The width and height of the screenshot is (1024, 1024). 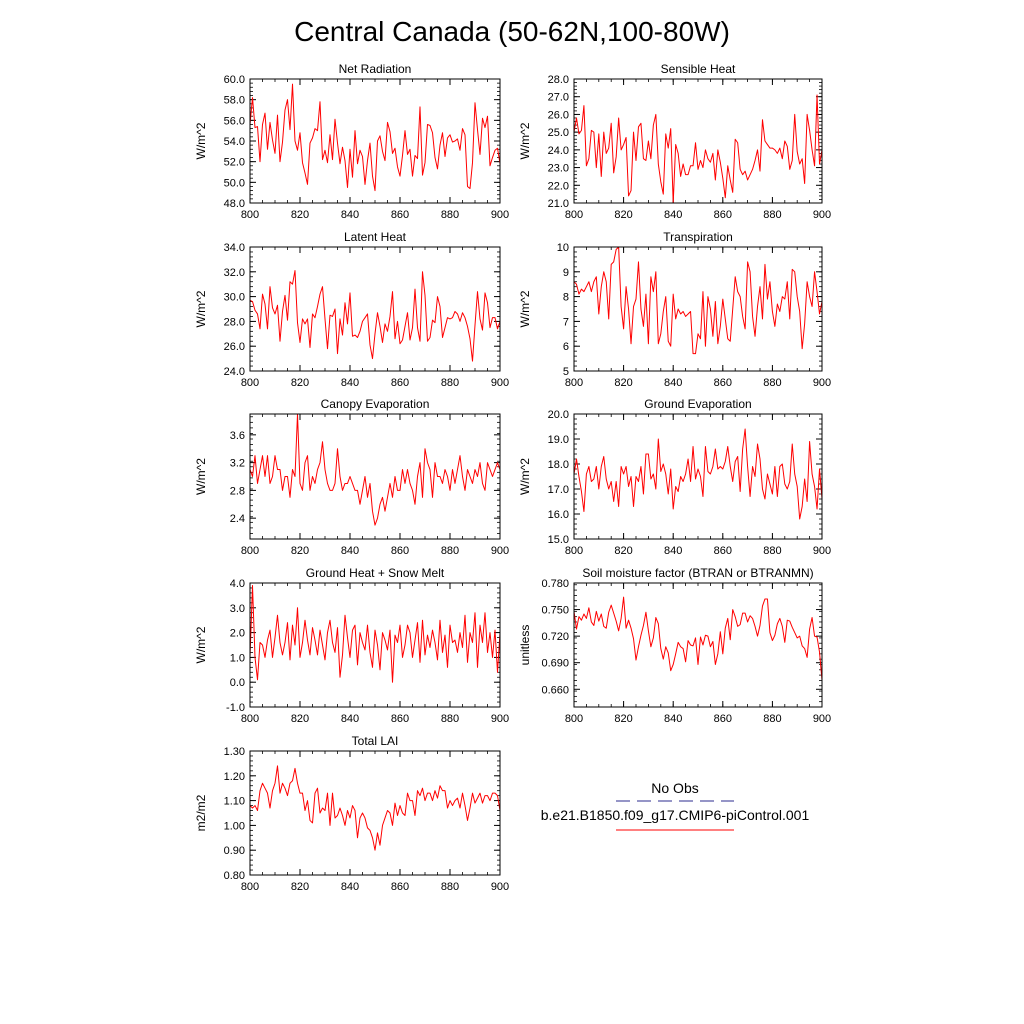 What do you see at coordinates (201, 812) in the screenshot?
I see `y-axis-label: m2/m2` at bounding box center [201, 812].